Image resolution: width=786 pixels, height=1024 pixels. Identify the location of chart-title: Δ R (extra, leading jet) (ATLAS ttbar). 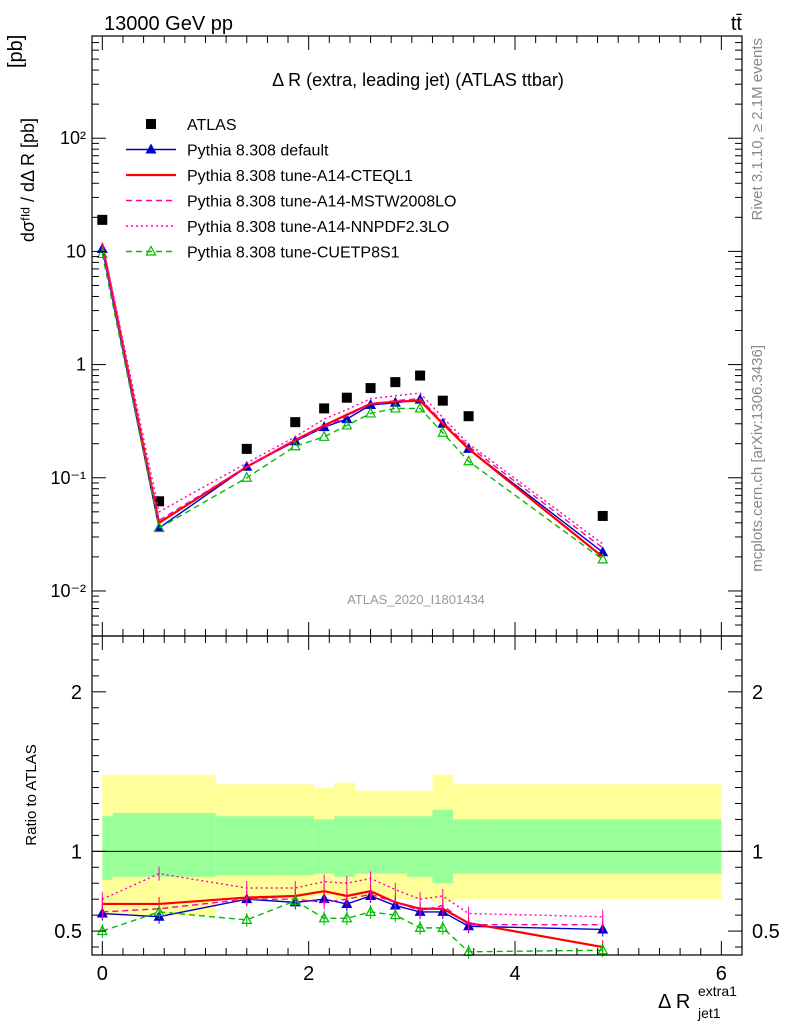
(418, 80).